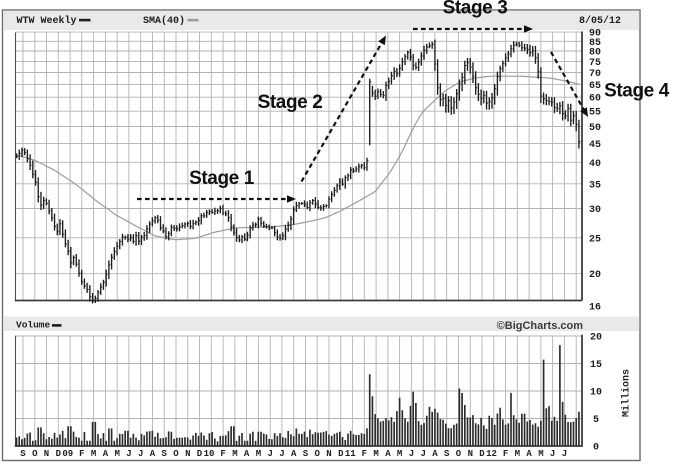 The height and width of the screenshot is (464, 680). I want to click on svg-text: 5, so click(596, 420).